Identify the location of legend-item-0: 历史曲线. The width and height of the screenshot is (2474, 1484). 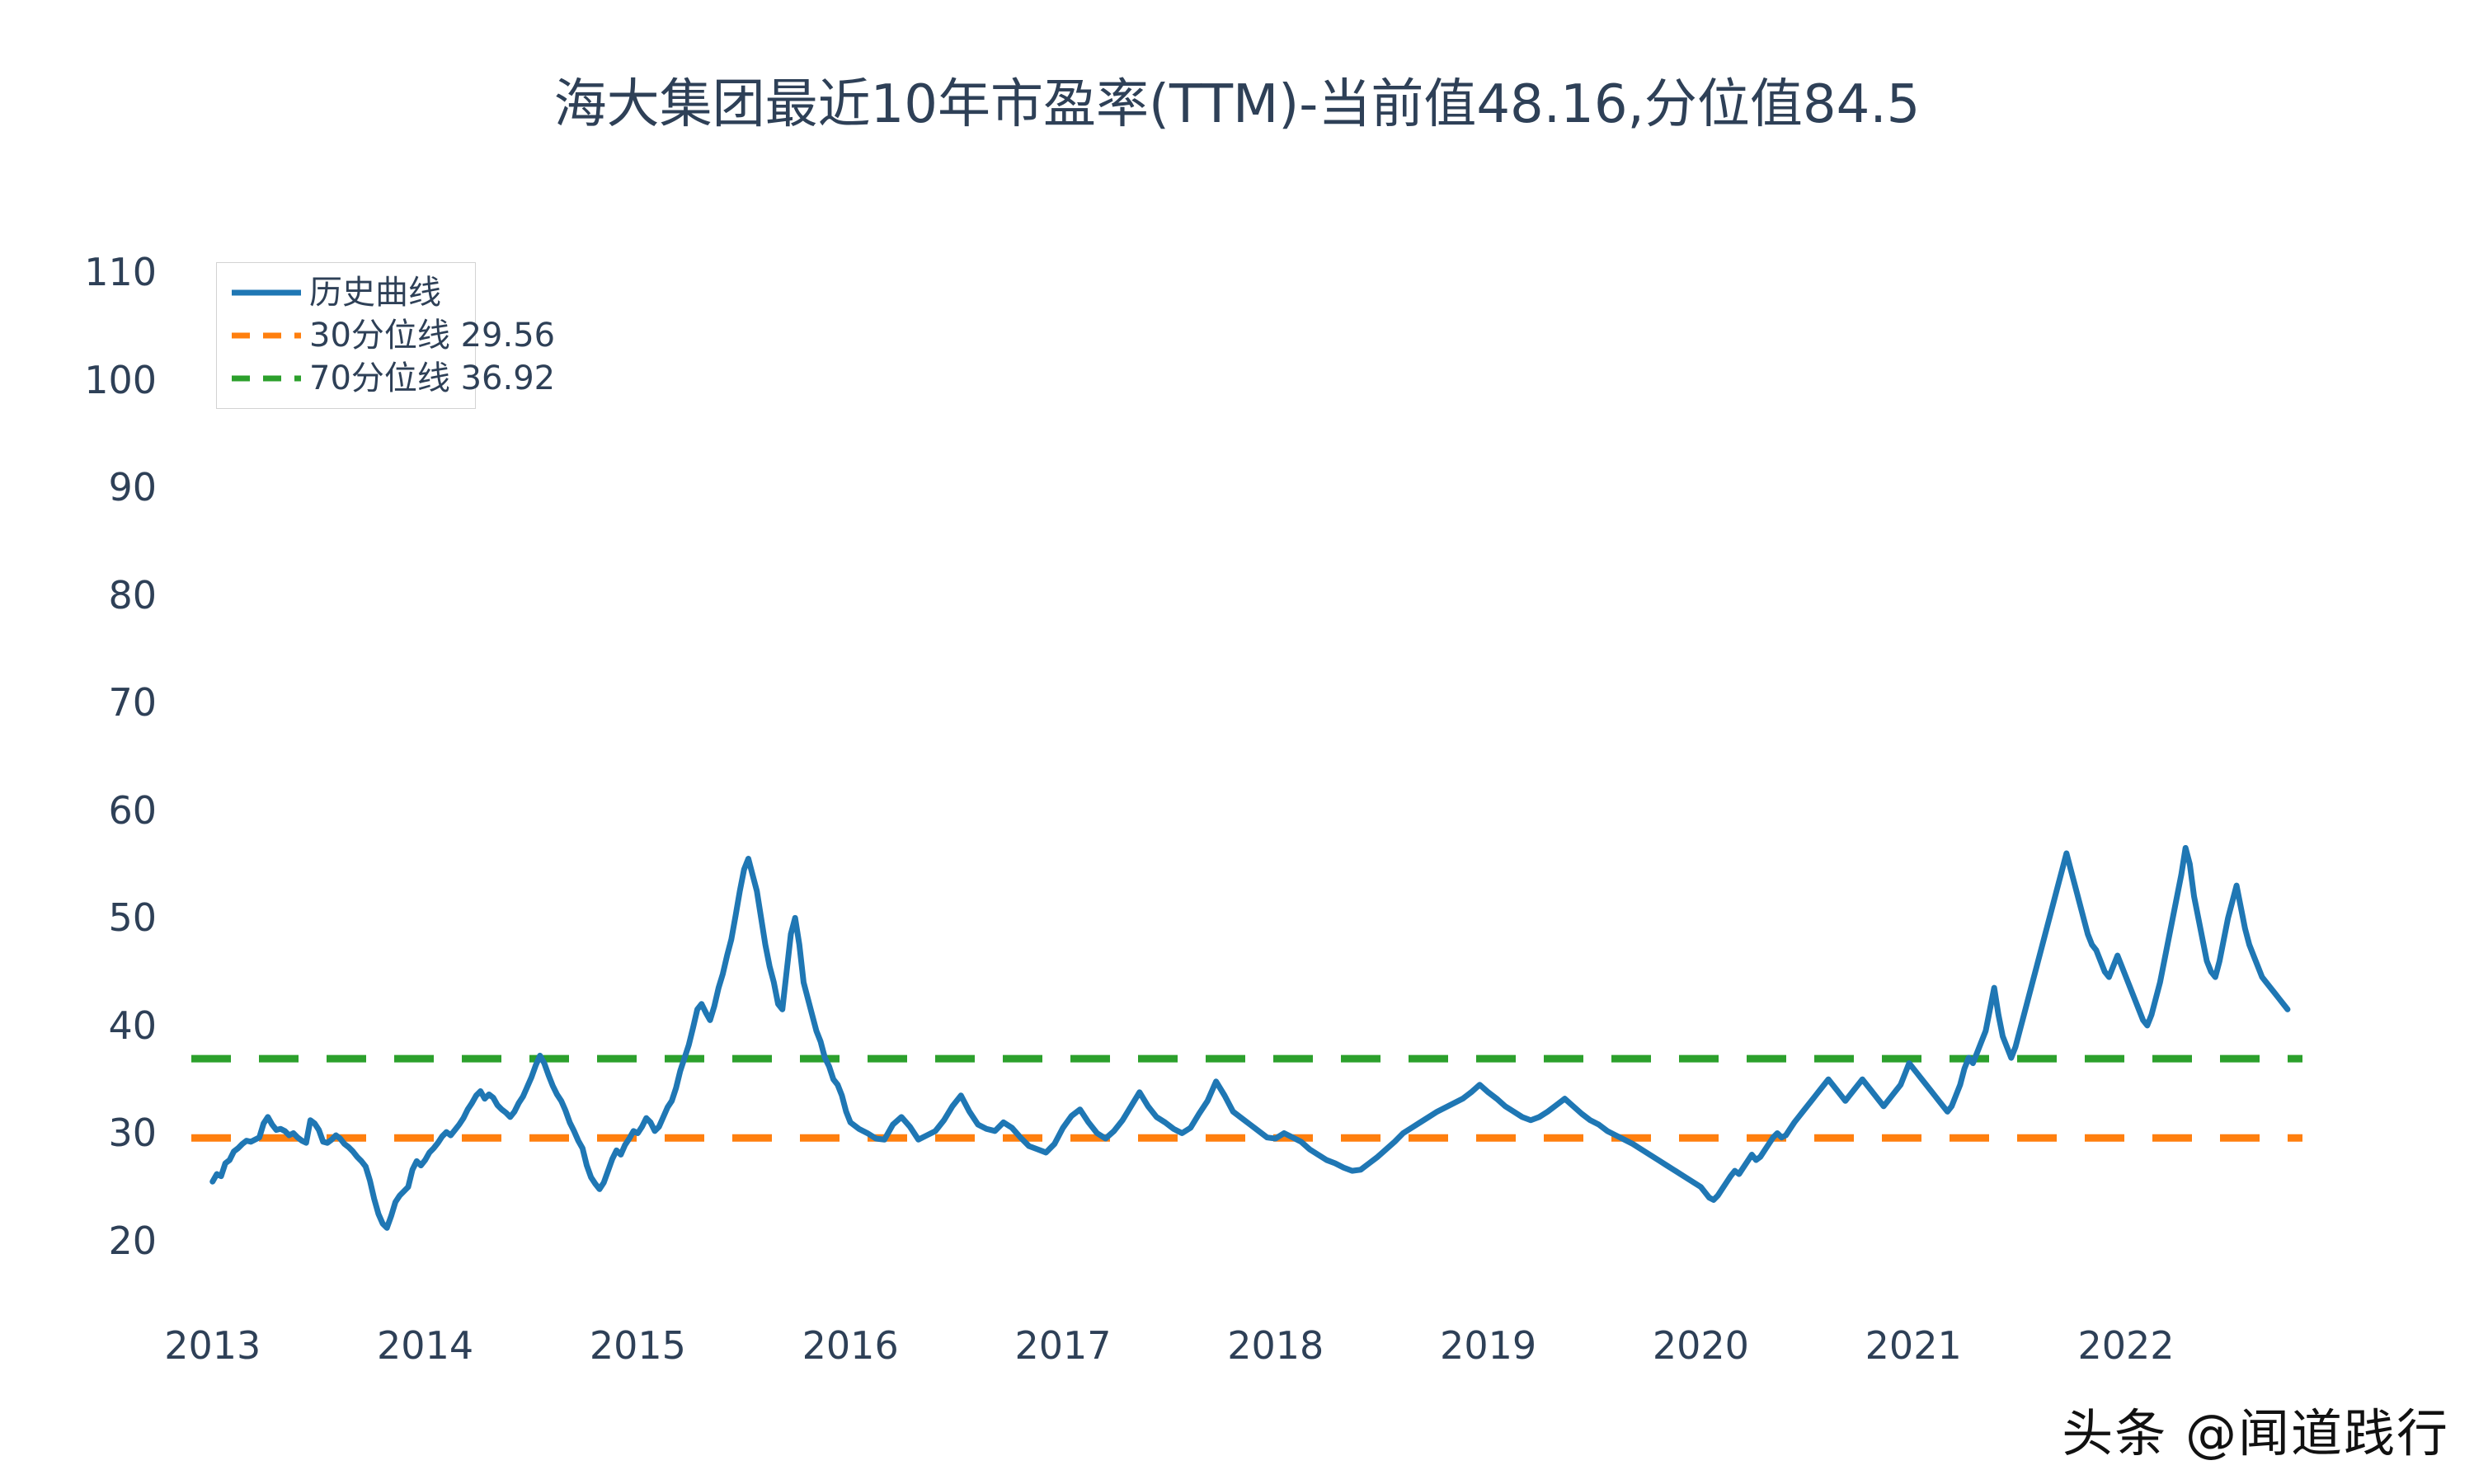
(345, 292).